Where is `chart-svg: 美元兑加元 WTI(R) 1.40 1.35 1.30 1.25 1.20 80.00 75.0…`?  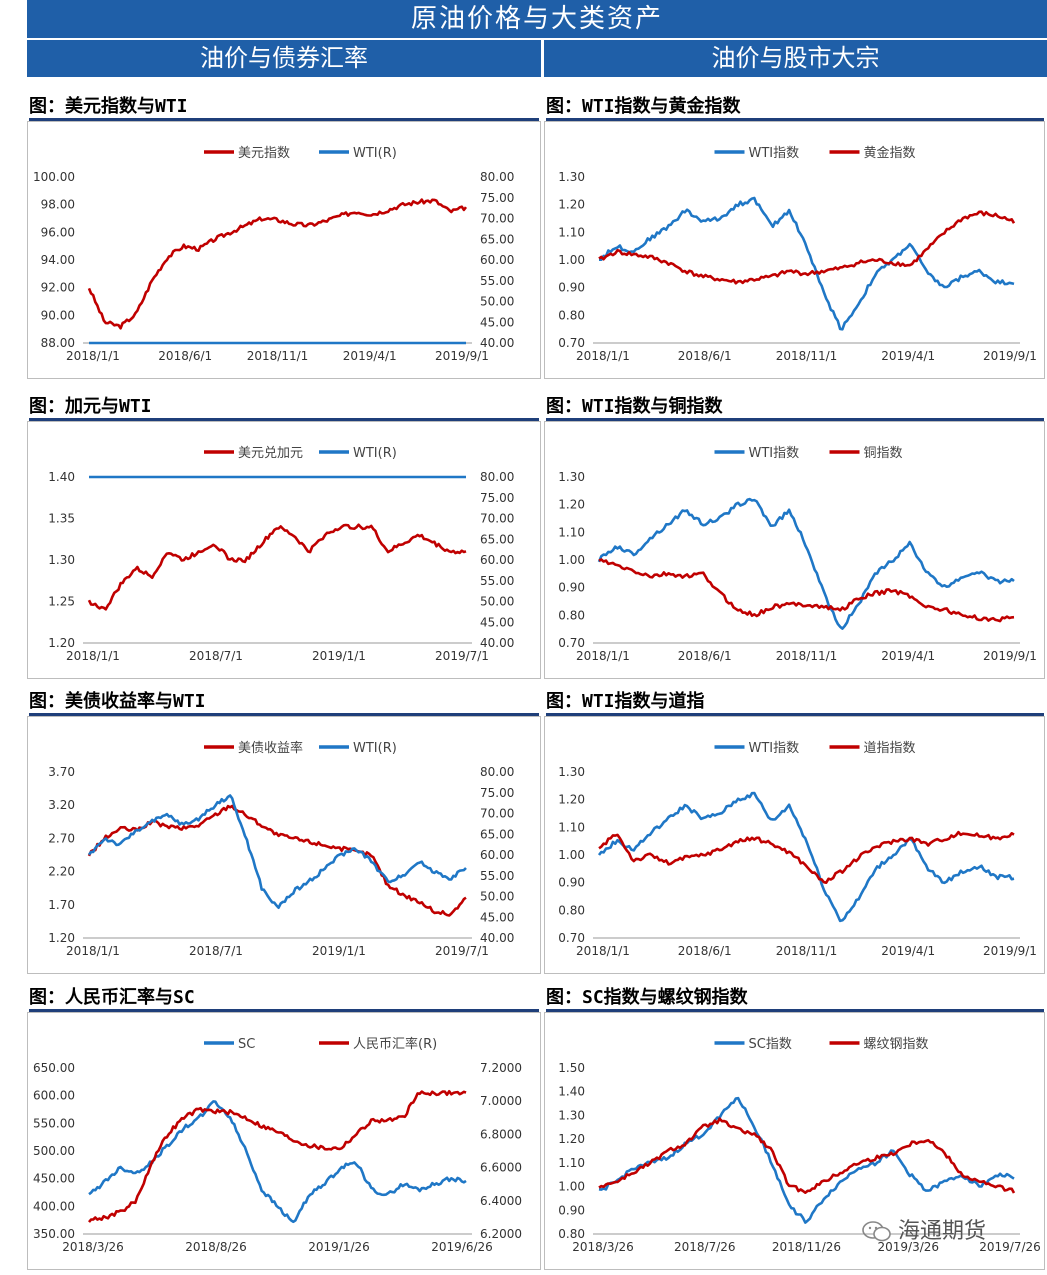
chart-svg: 美元兑加元 WTI(R) 1.40 1.35 1.30 1.25 1.20 80.00 75.0… is located at coordinates (281, 554).